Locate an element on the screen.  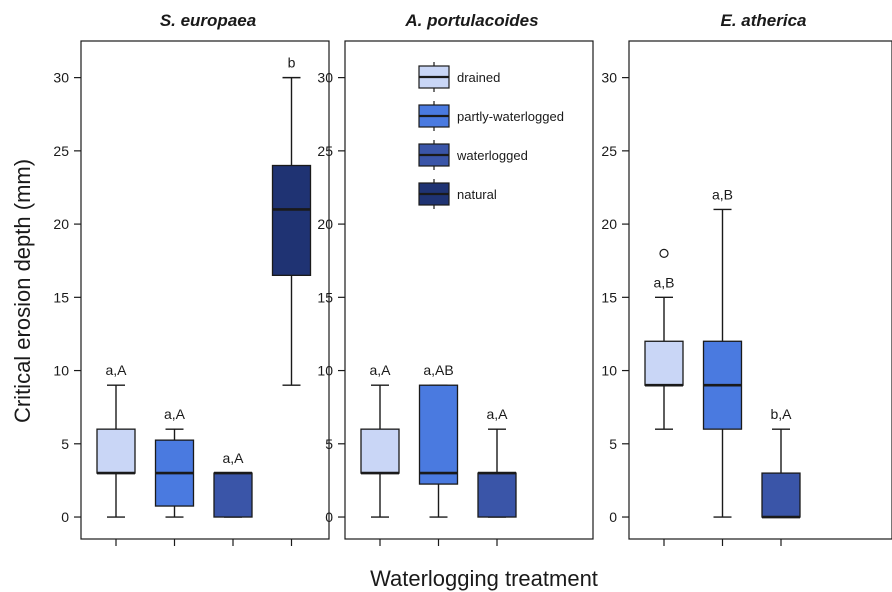
box-waterlogged: b,A is located at coordinates (781, 476).